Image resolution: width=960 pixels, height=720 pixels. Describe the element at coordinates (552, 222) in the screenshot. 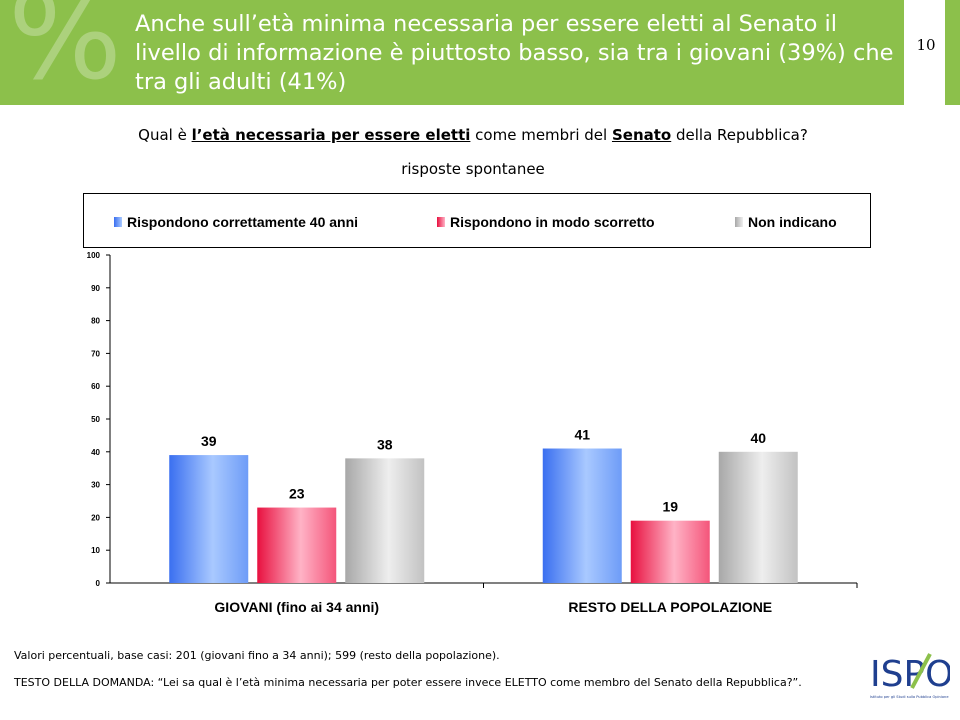

I see `legend-label-wrong: Rispondono in modo scorretto` at that location.